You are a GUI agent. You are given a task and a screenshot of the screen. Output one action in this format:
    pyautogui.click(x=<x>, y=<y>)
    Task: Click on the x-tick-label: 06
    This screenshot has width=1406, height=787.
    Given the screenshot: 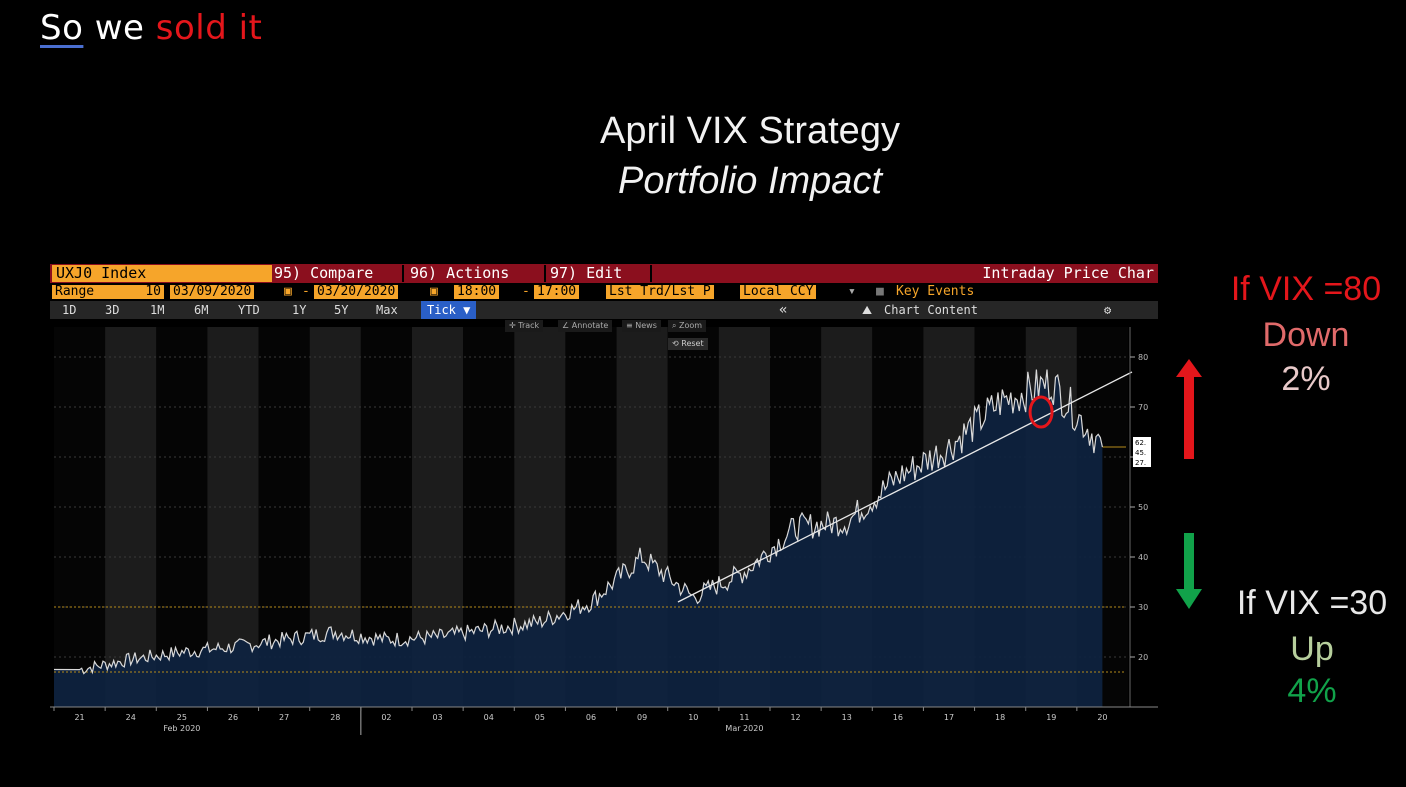 What is the action you would take?
    pyautogui.click(x=591, y=717)
    